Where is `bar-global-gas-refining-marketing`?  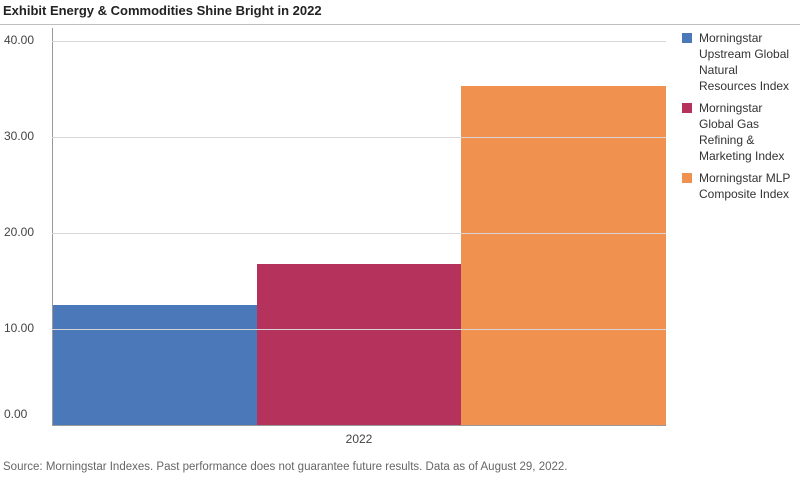 bar-global-gas-refining-marketing is located at coordinates (359, 344).